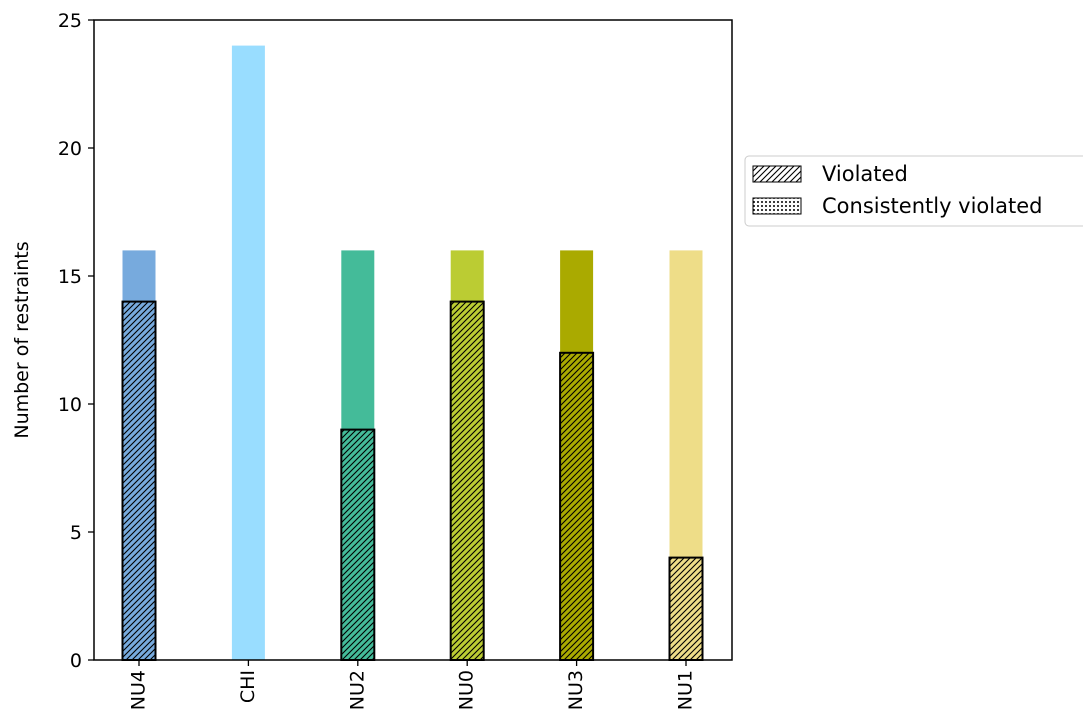 This screenshot has width=1083, height=719. I want to click on legend-frame, so click(913, 191).